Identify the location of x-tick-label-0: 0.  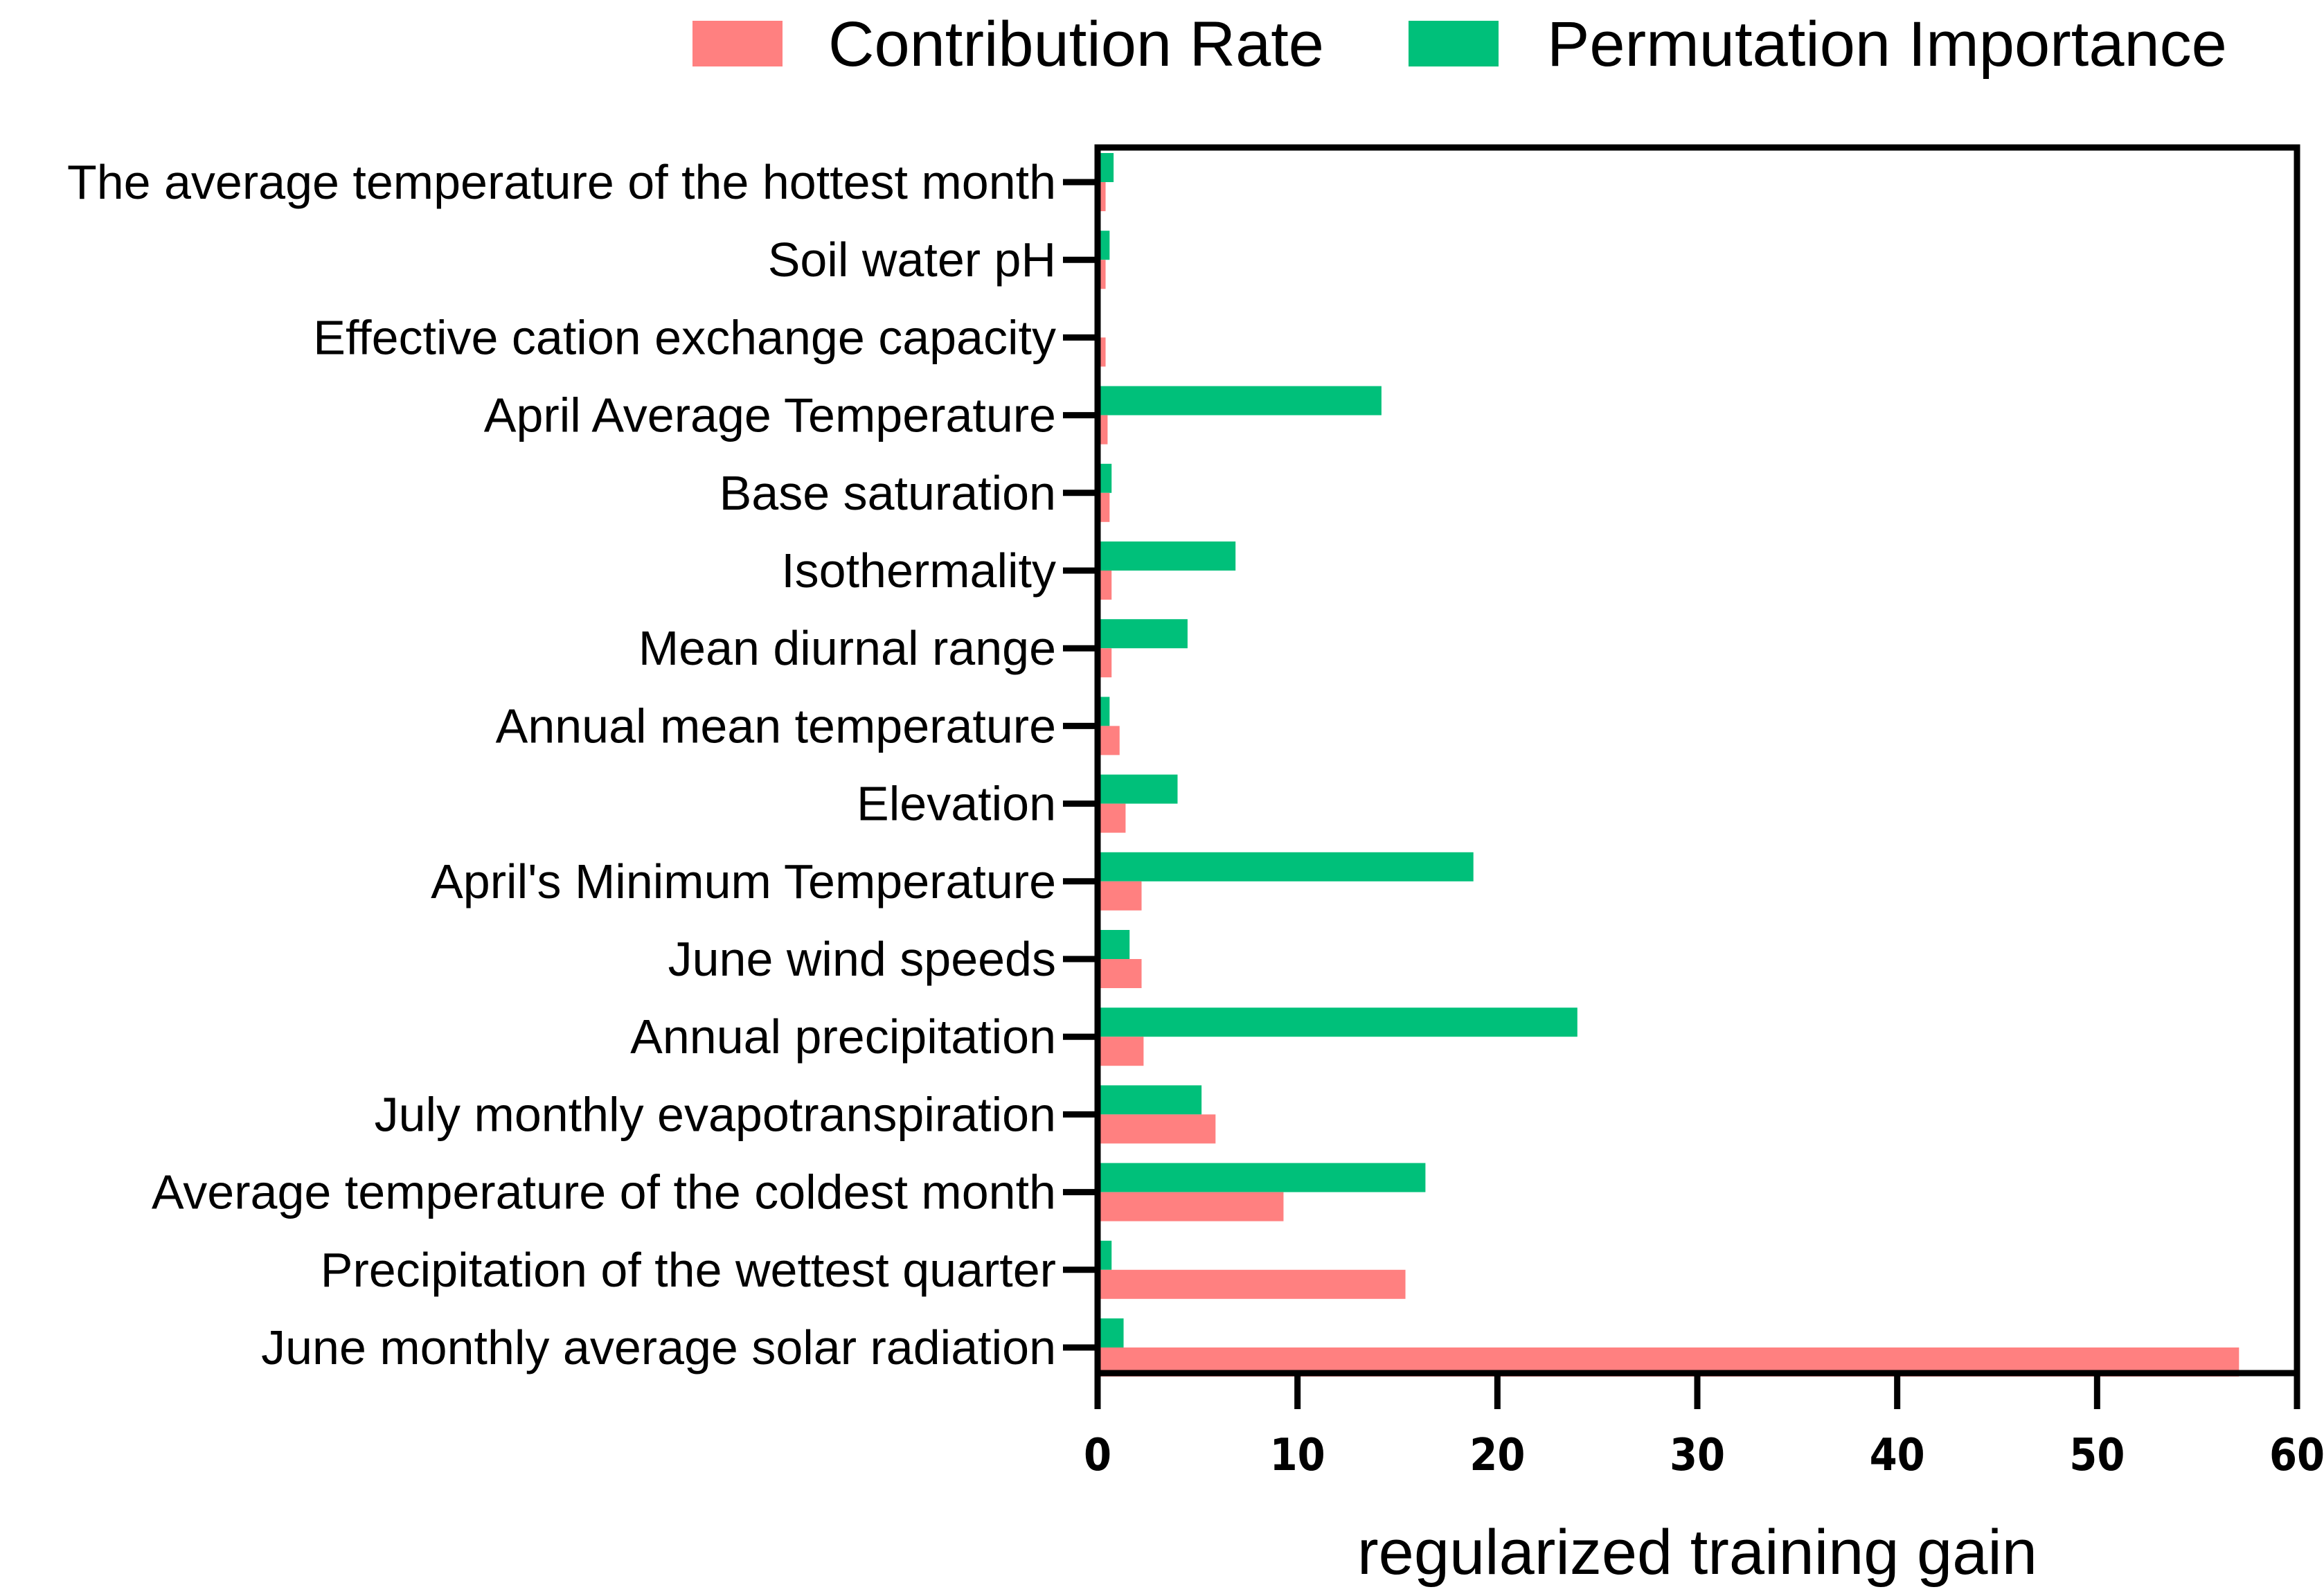
(1097, 1455).